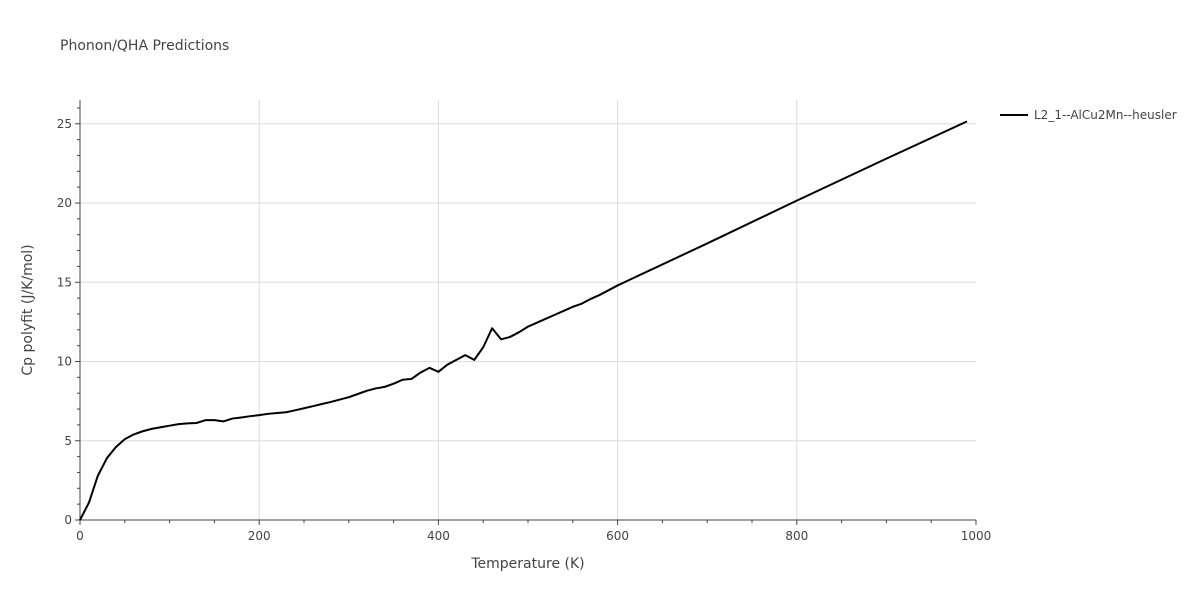  I want to click on x-tick-label: 1000, so click(976, 536).